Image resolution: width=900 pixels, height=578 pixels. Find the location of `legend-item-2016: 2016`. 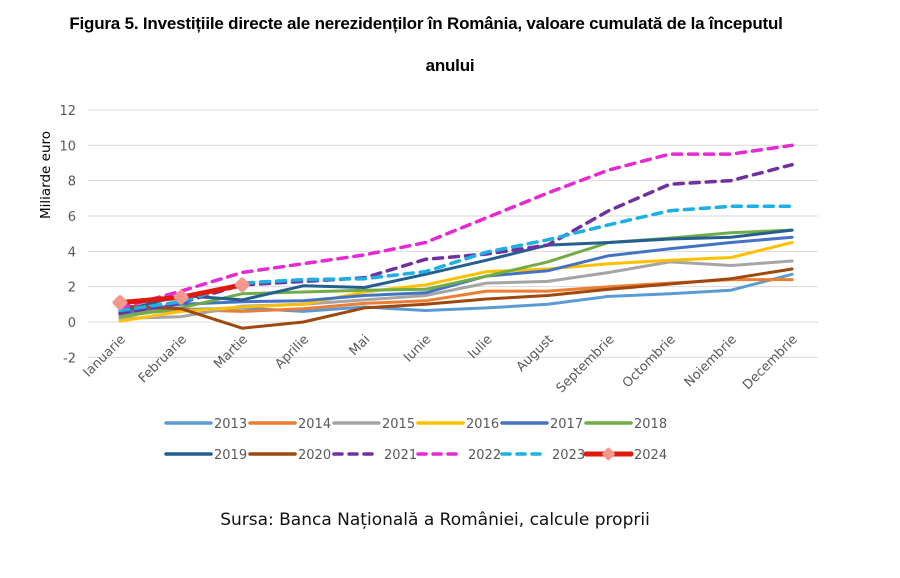

legend-item-2016: 2016 is located at coordinates (457, 424).